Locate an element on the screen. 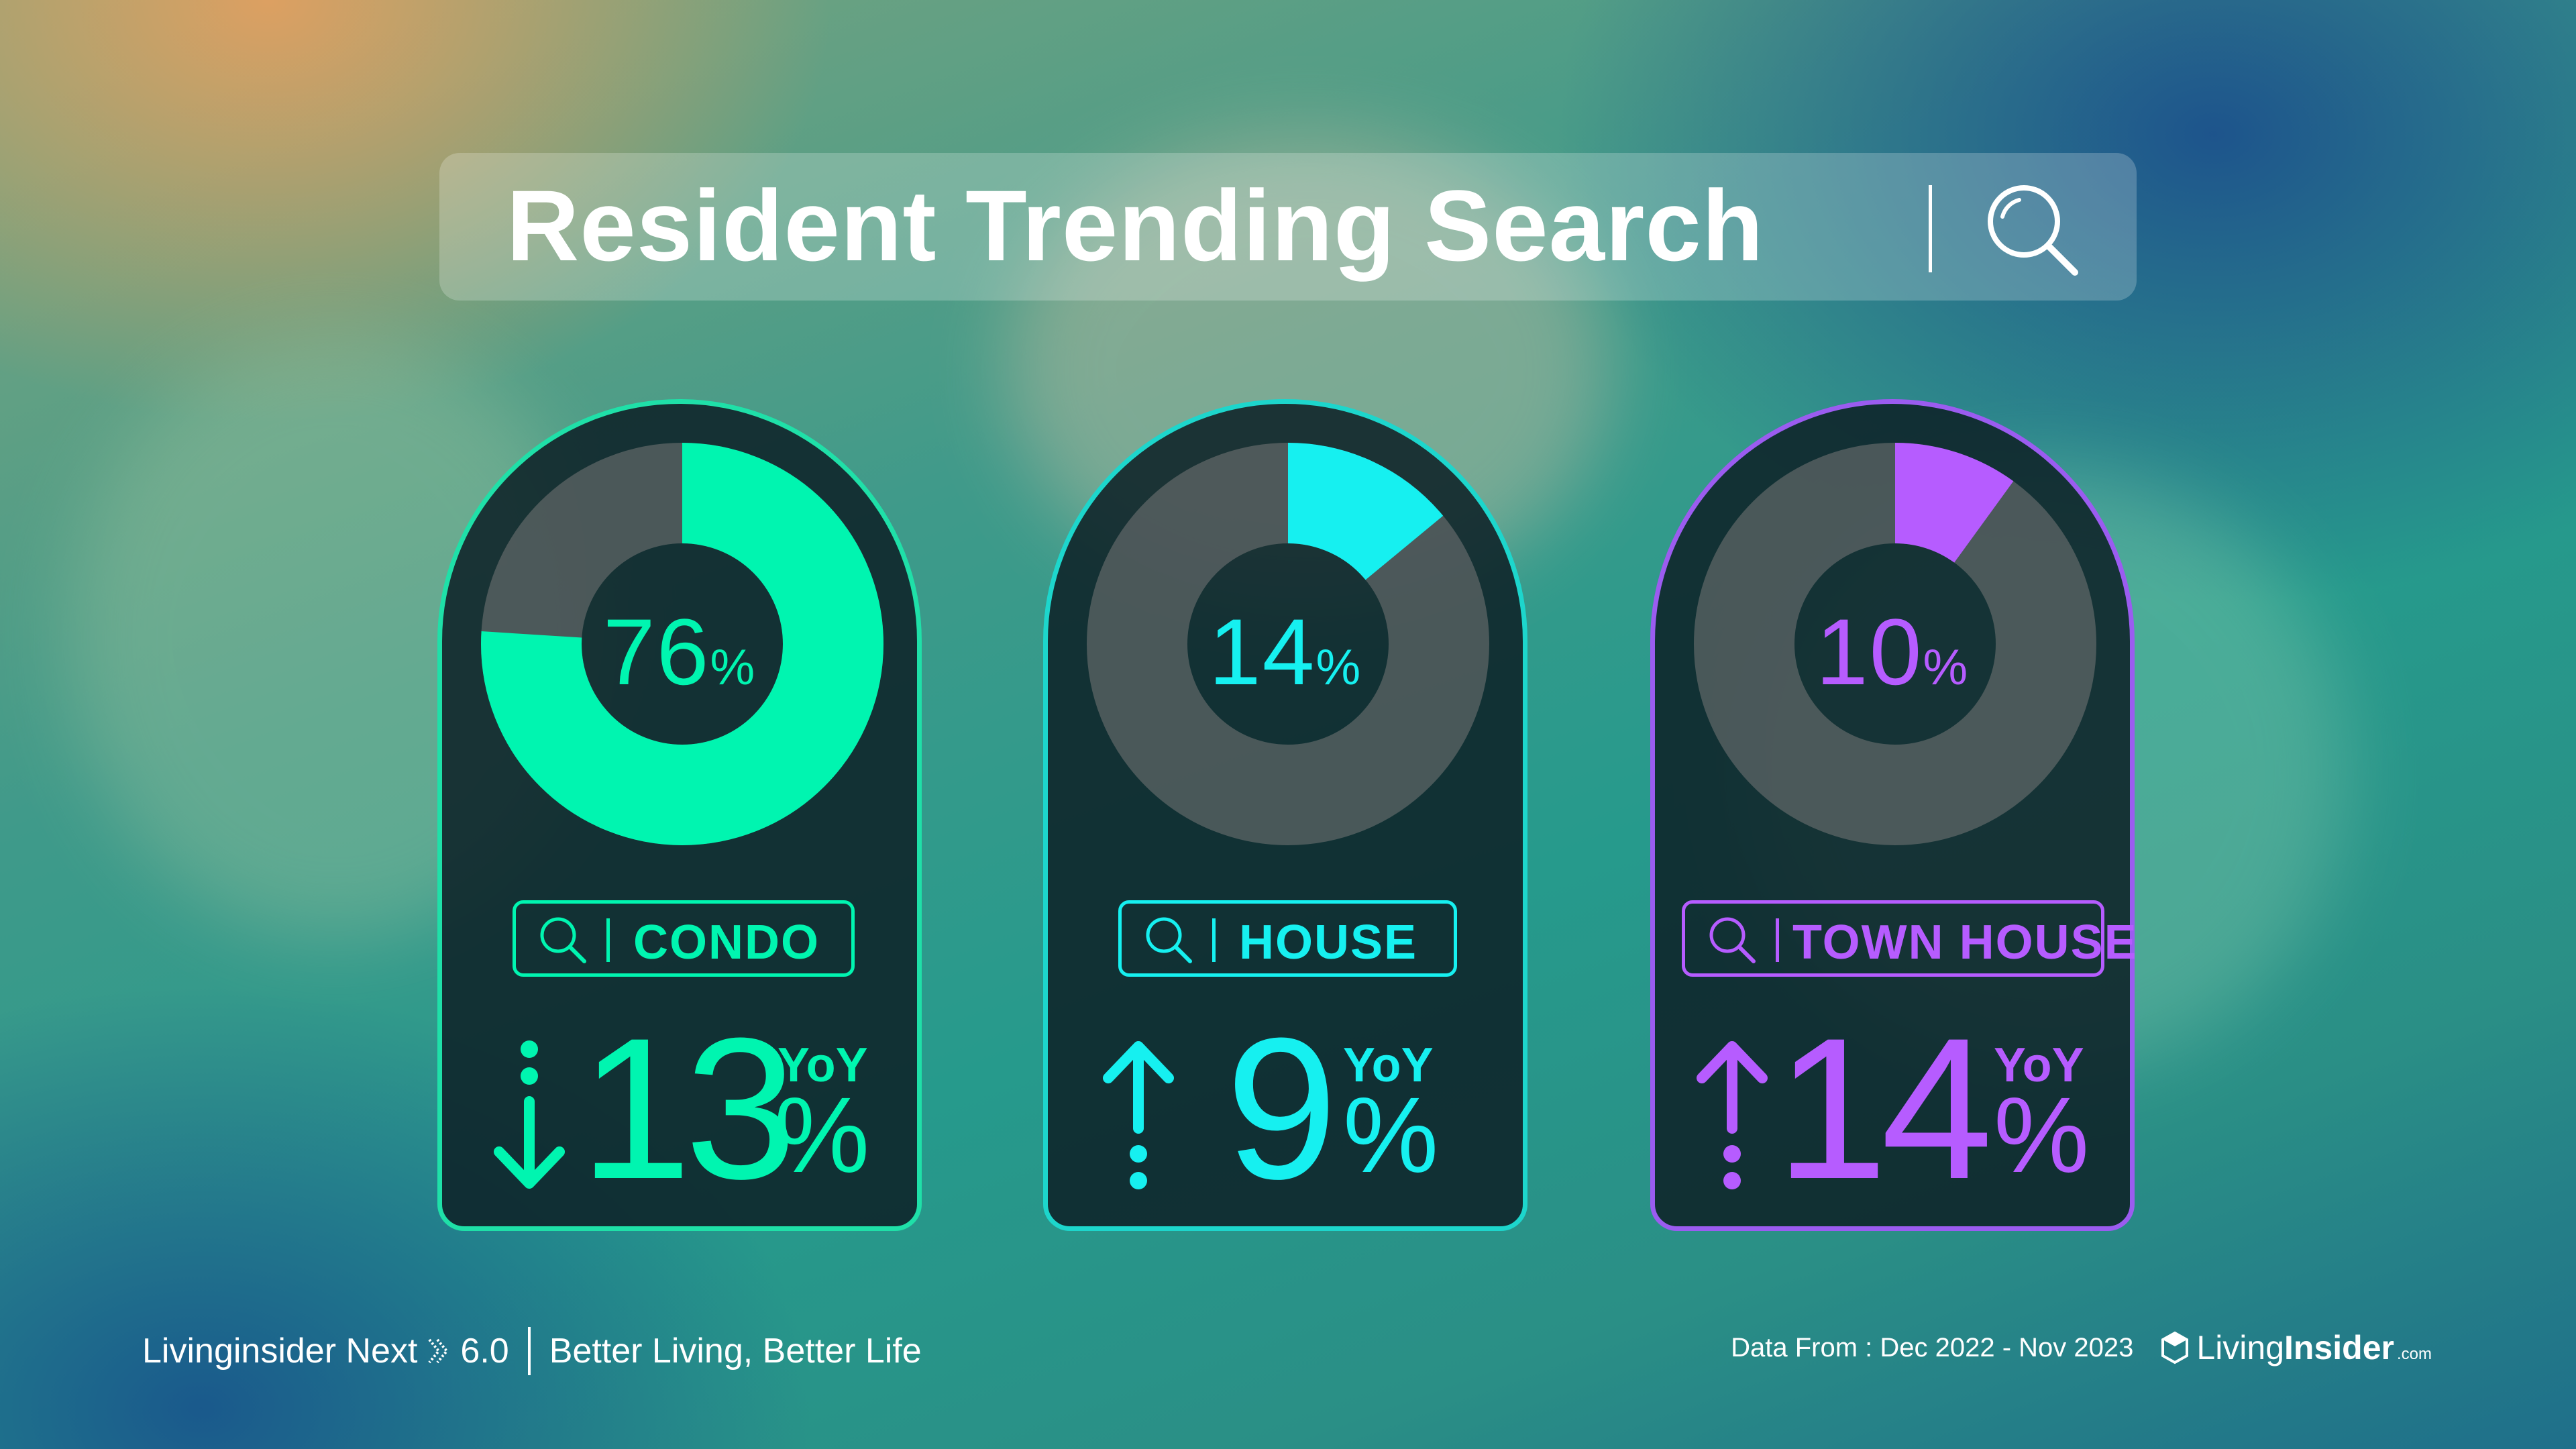  chevrons-icon is located at coordinates (438, 1351).